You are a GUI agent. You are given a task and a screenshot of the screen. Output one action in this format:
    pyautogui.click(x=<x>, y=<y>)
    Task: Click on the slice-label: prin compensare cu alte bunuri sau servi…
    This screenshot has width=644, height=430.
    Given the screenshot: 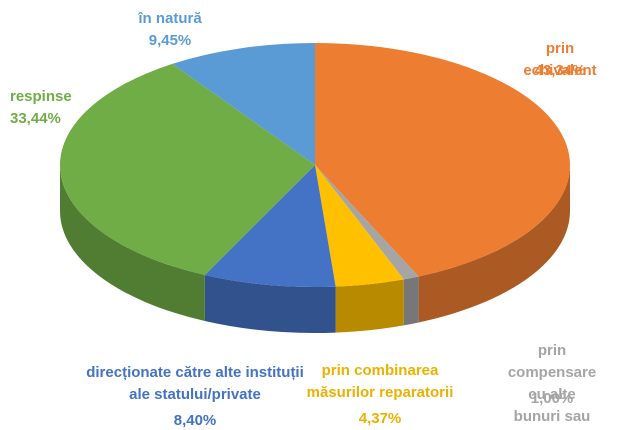 What is the action you would take?
    pyautogui.click(x=552, y=383)
    